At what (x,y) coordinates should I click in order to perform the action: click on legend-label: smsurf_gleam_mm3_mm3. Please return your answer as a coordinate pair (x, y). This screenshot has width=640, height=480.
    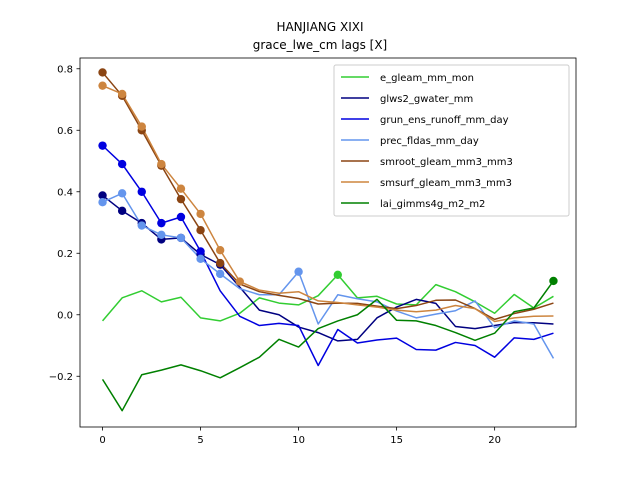
    Looking at the image, I should click on (446, 183).